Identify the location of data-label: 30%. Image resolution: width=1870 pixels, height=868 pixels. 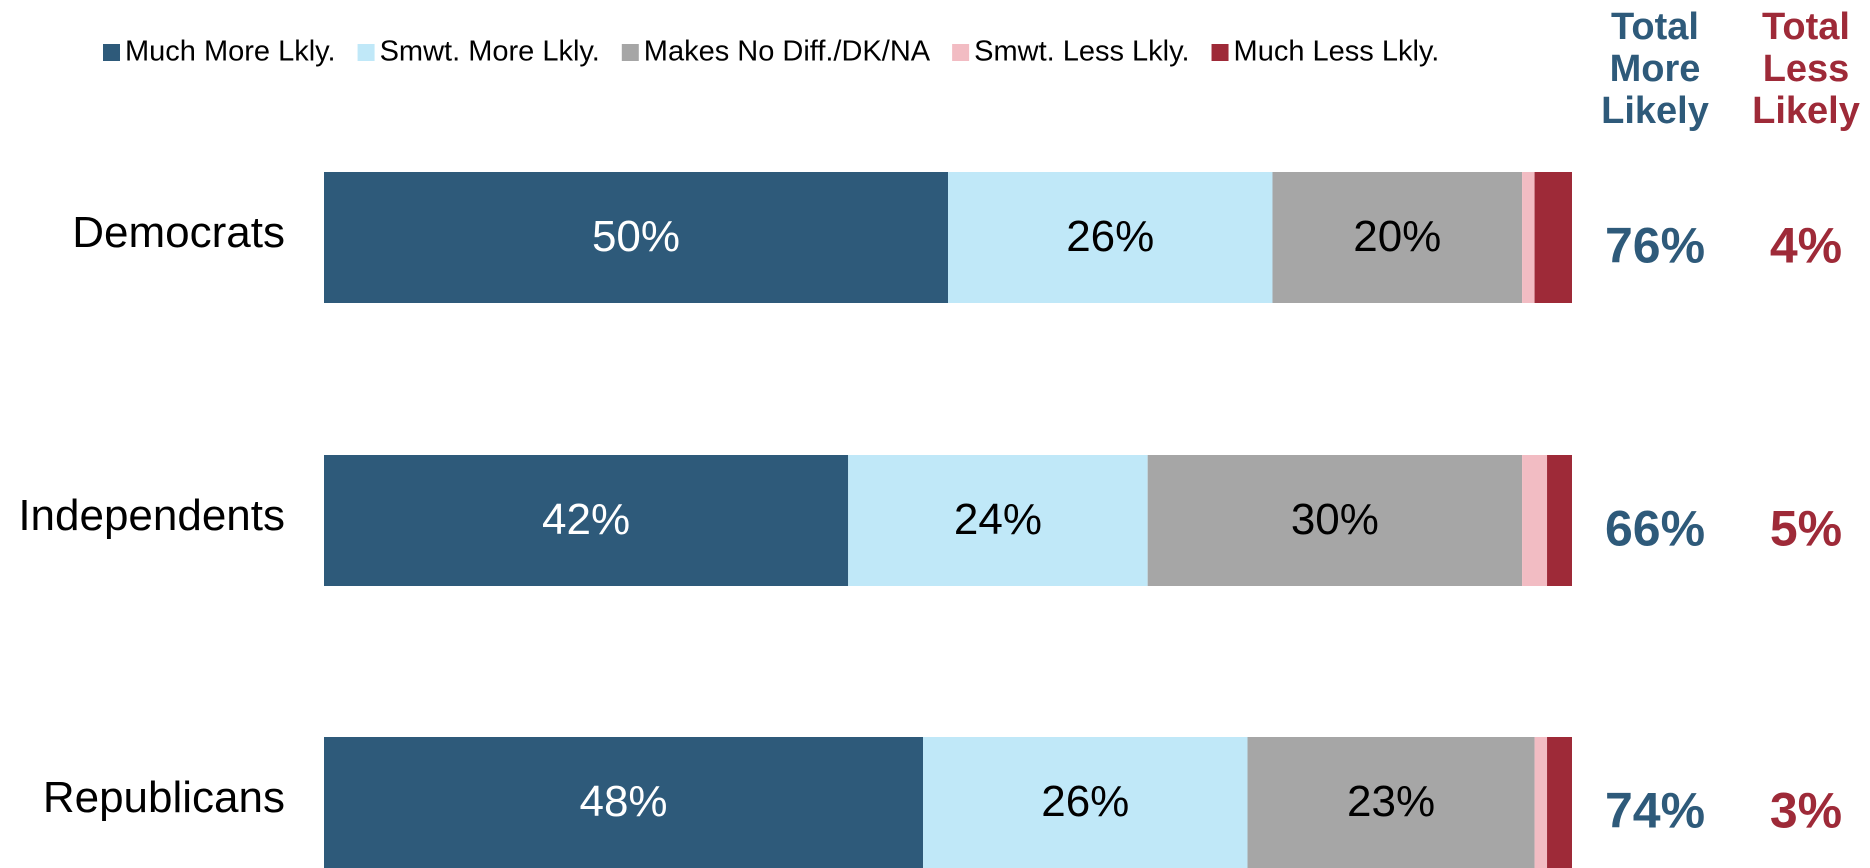
(1335, 519).